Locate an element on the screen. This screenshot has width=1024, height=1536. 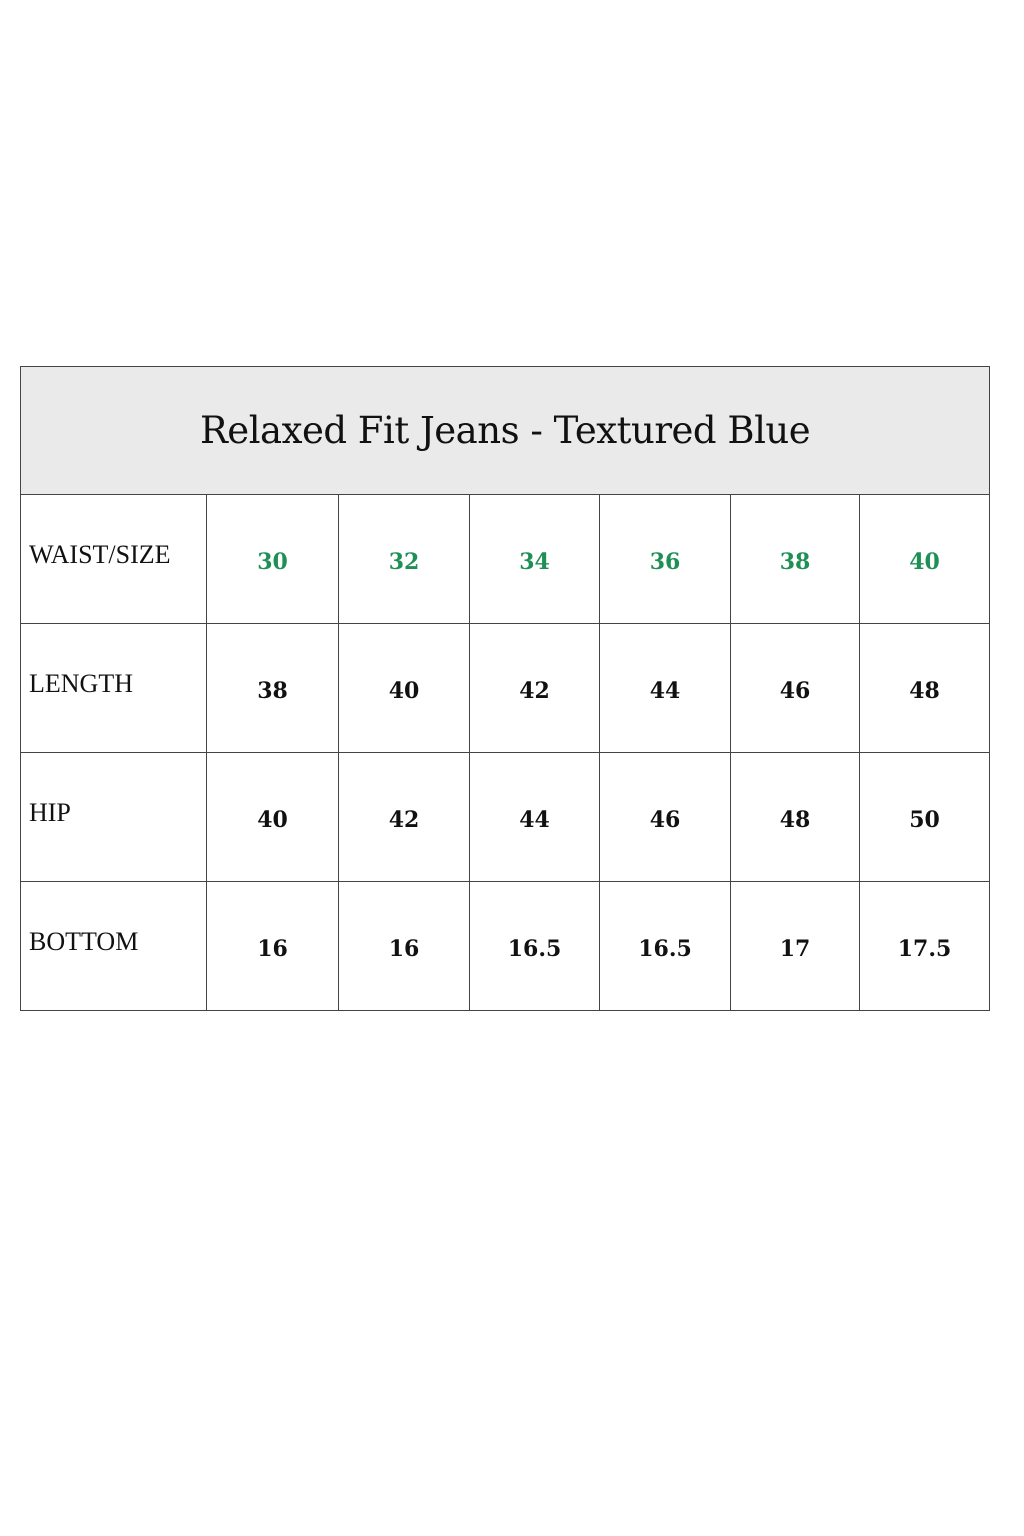
row-label: HIP is located at coordinates (113, 817).